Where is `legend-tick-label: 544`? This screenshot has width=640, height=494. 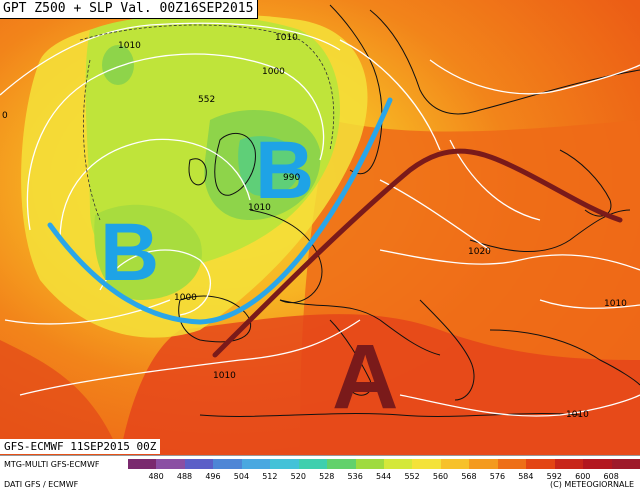
legend-tick-label: 544 is located at coordinates (384, 476).